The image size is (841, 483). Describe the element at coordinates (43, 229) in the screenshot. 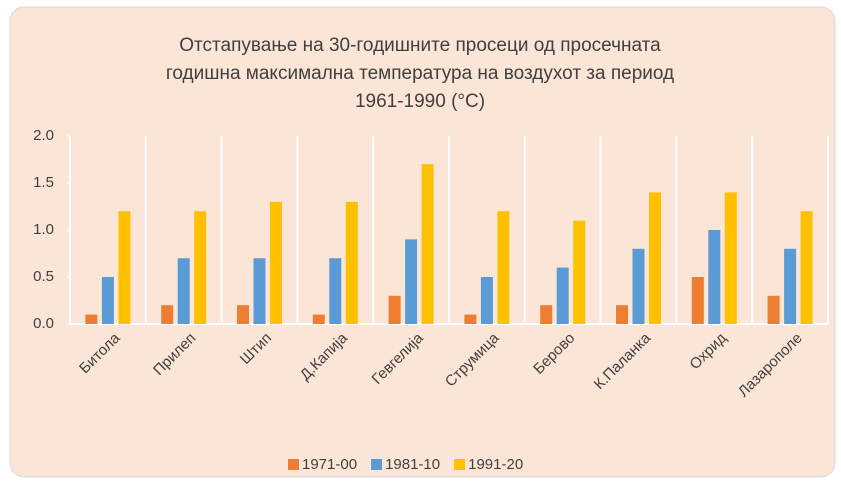

I see `y-tick-label: 1.0` at that location.